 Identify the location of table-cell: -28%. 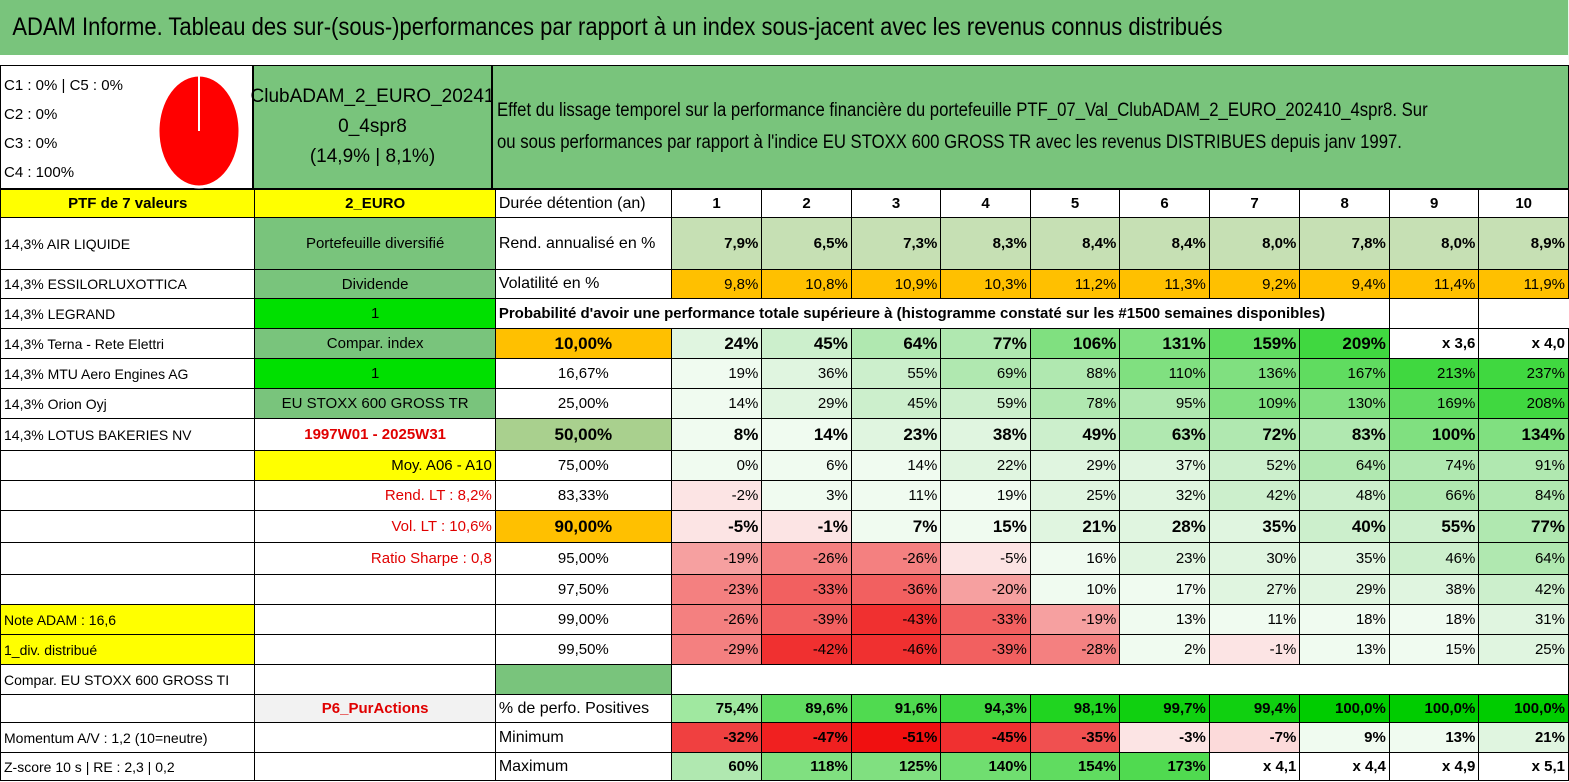
(1075, 649).